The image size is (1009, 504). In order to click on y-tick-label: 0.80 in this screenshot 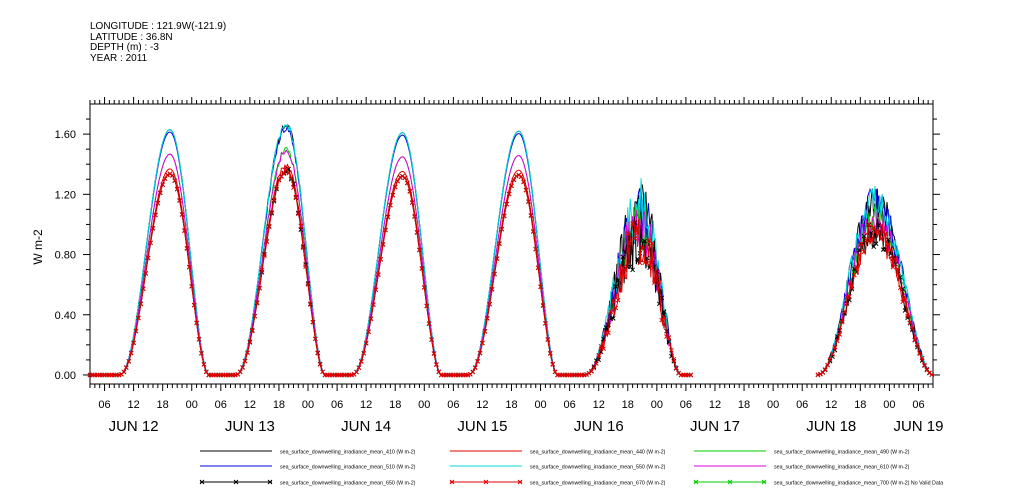, I will do `click(65, 256)`.